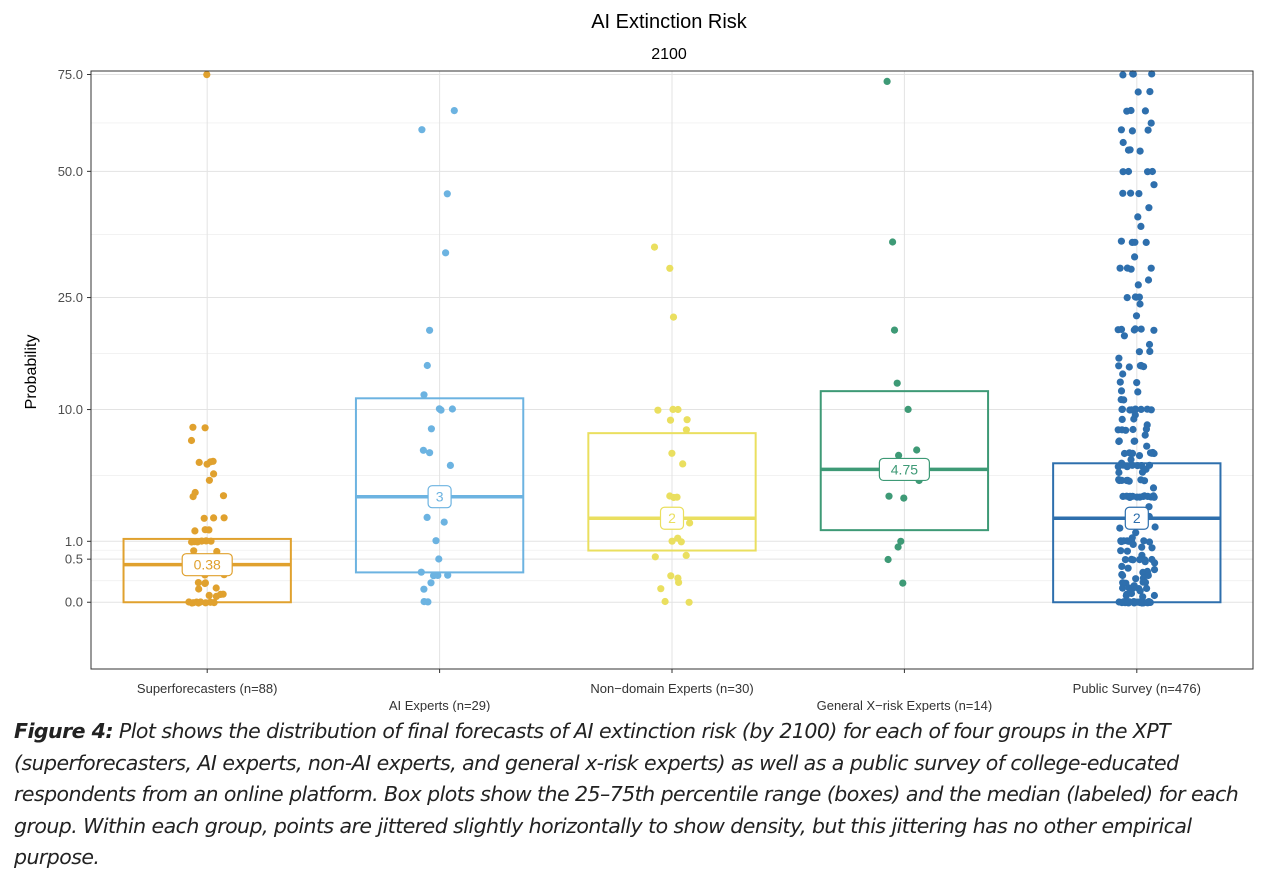  I want to click on group-1-median-label-box, so click(207, 565).